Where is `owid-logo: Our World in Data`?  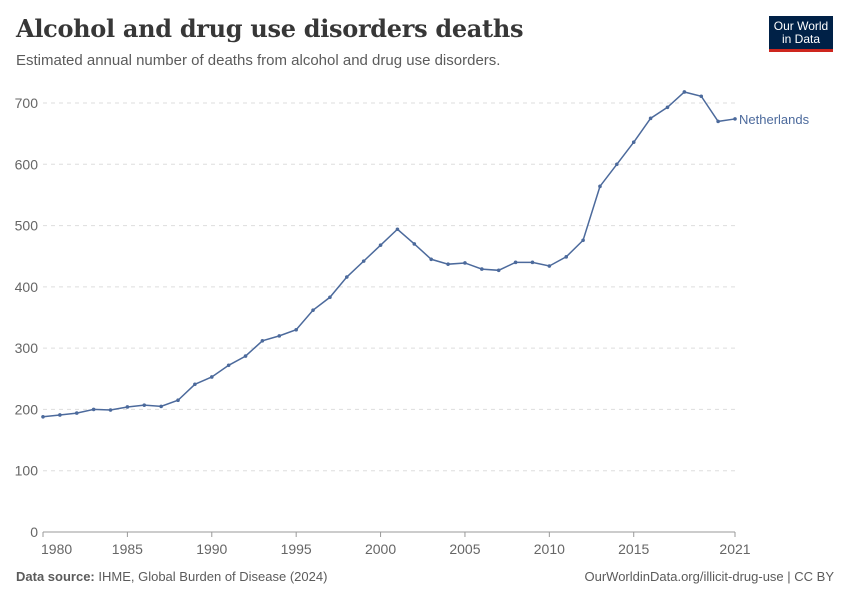 owid-logo: Our World in Data is located at coordinates (801, 34).